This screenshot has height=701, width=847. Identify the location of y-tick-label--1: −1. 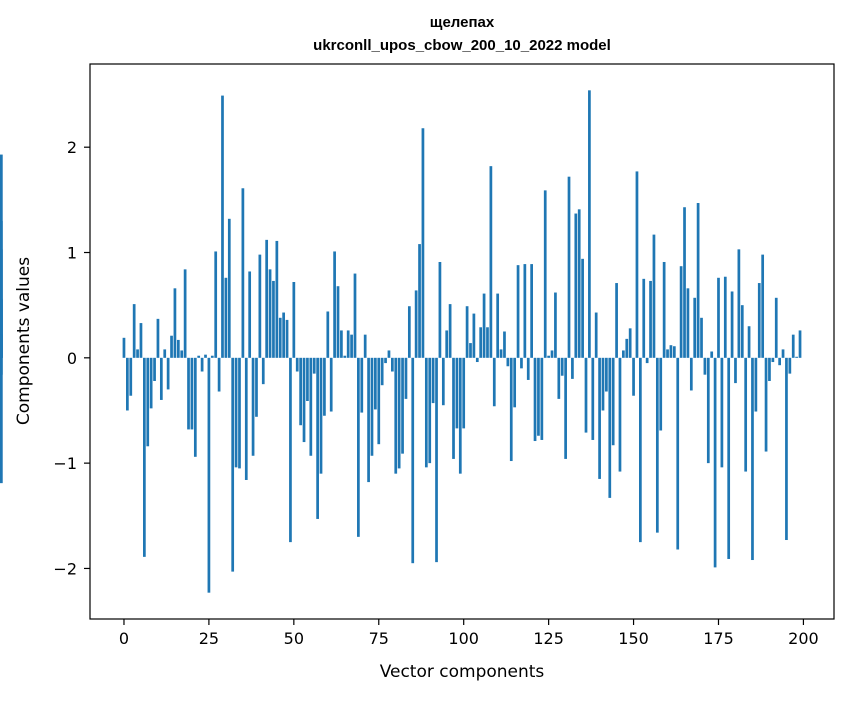
(65, 463).